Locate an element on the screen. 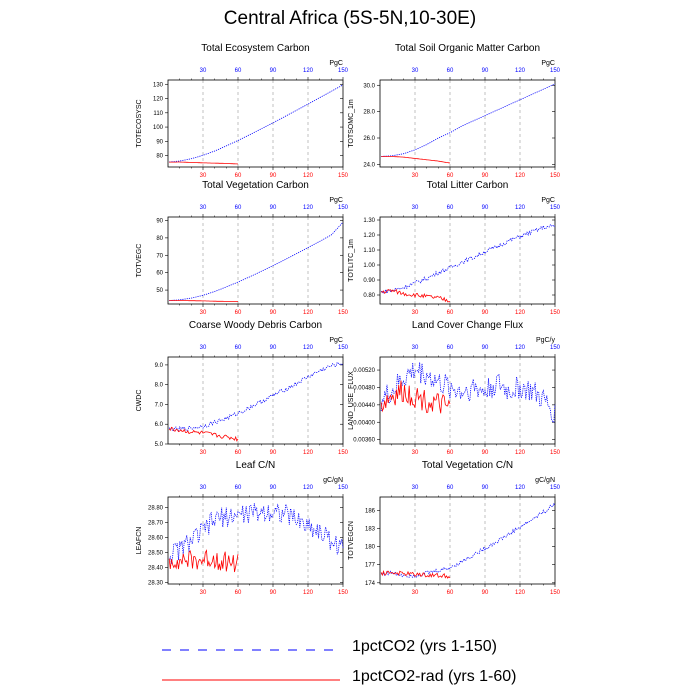 This screenshot has width=700, height=700. coarse-woody-debris-carbon-ytick-label-9: 9.0 is located at coordinates (159, 366).